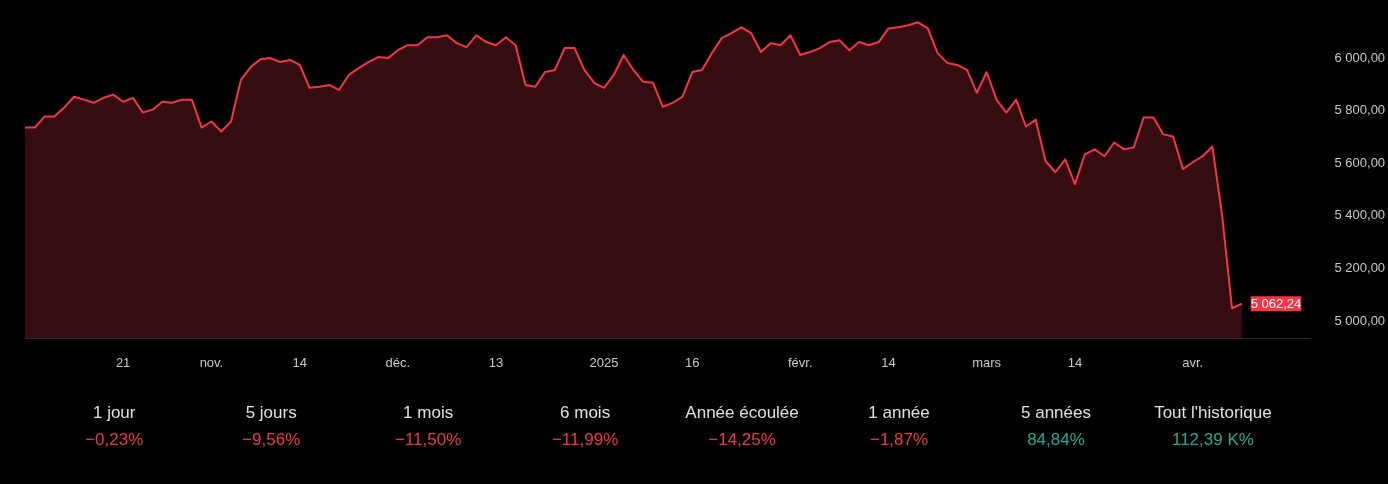 The height and width of the screenshot is (484, 1388). What do you see at coordinates (1276, 304) in the screenshot?
I see `text: 5 062,24` at bounding box center [1276, 304].